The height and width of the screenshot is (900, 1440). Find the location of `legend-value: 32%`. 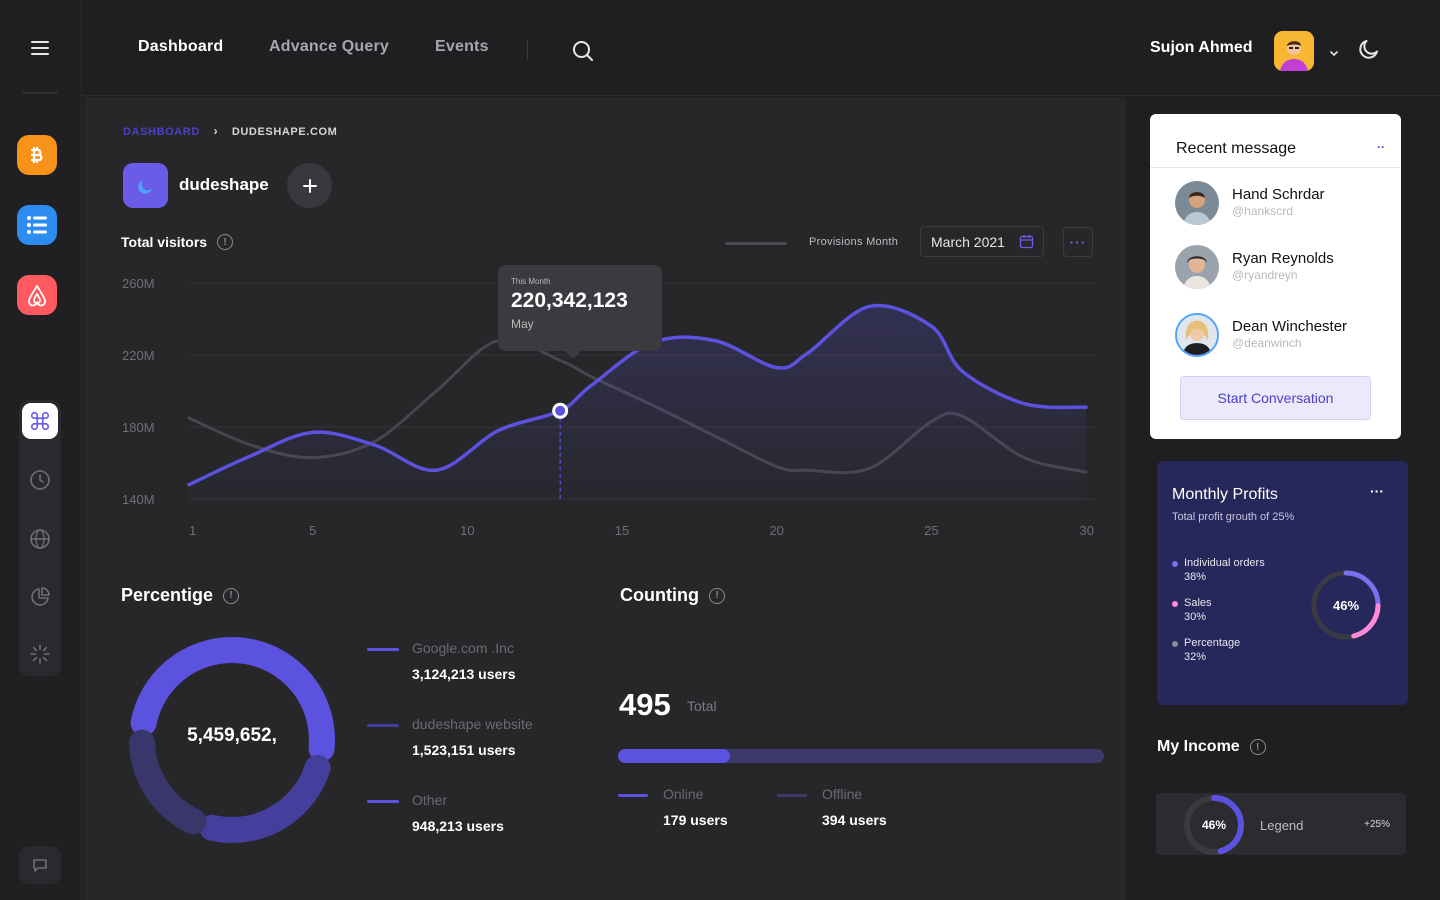

legend-value: 32% is located at coordinates (1195, 657).